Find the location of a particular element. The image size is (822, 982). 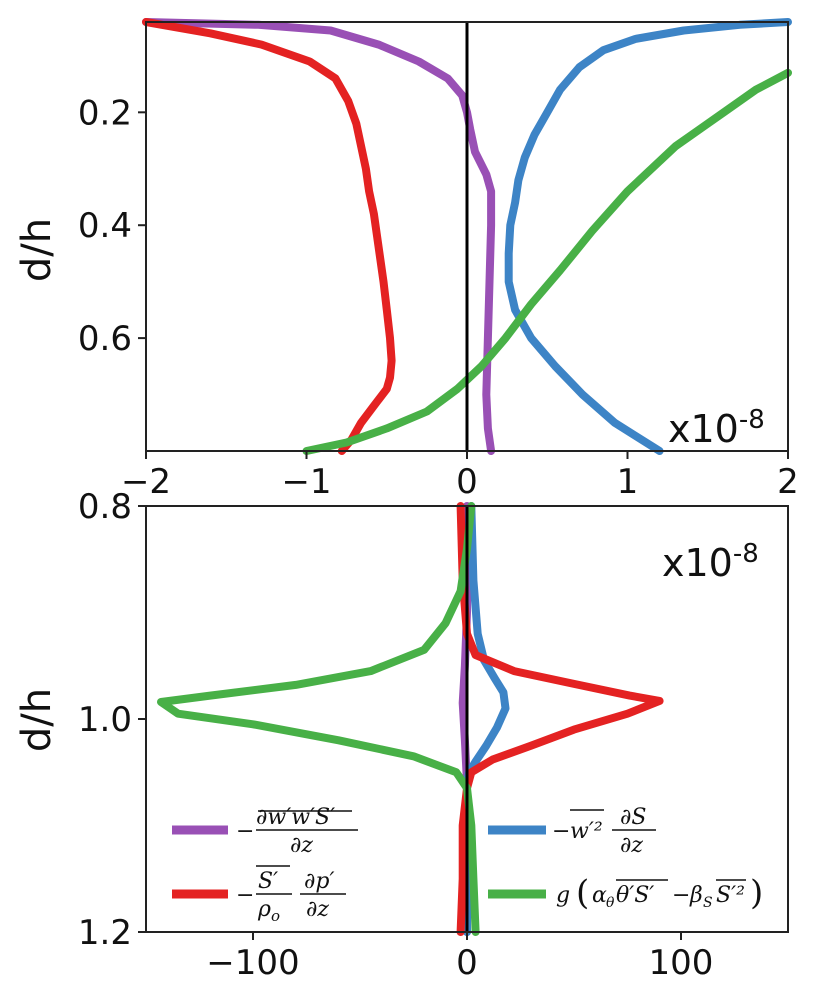

top-y-axis-label: d/h is located at coordinates (37, 250).